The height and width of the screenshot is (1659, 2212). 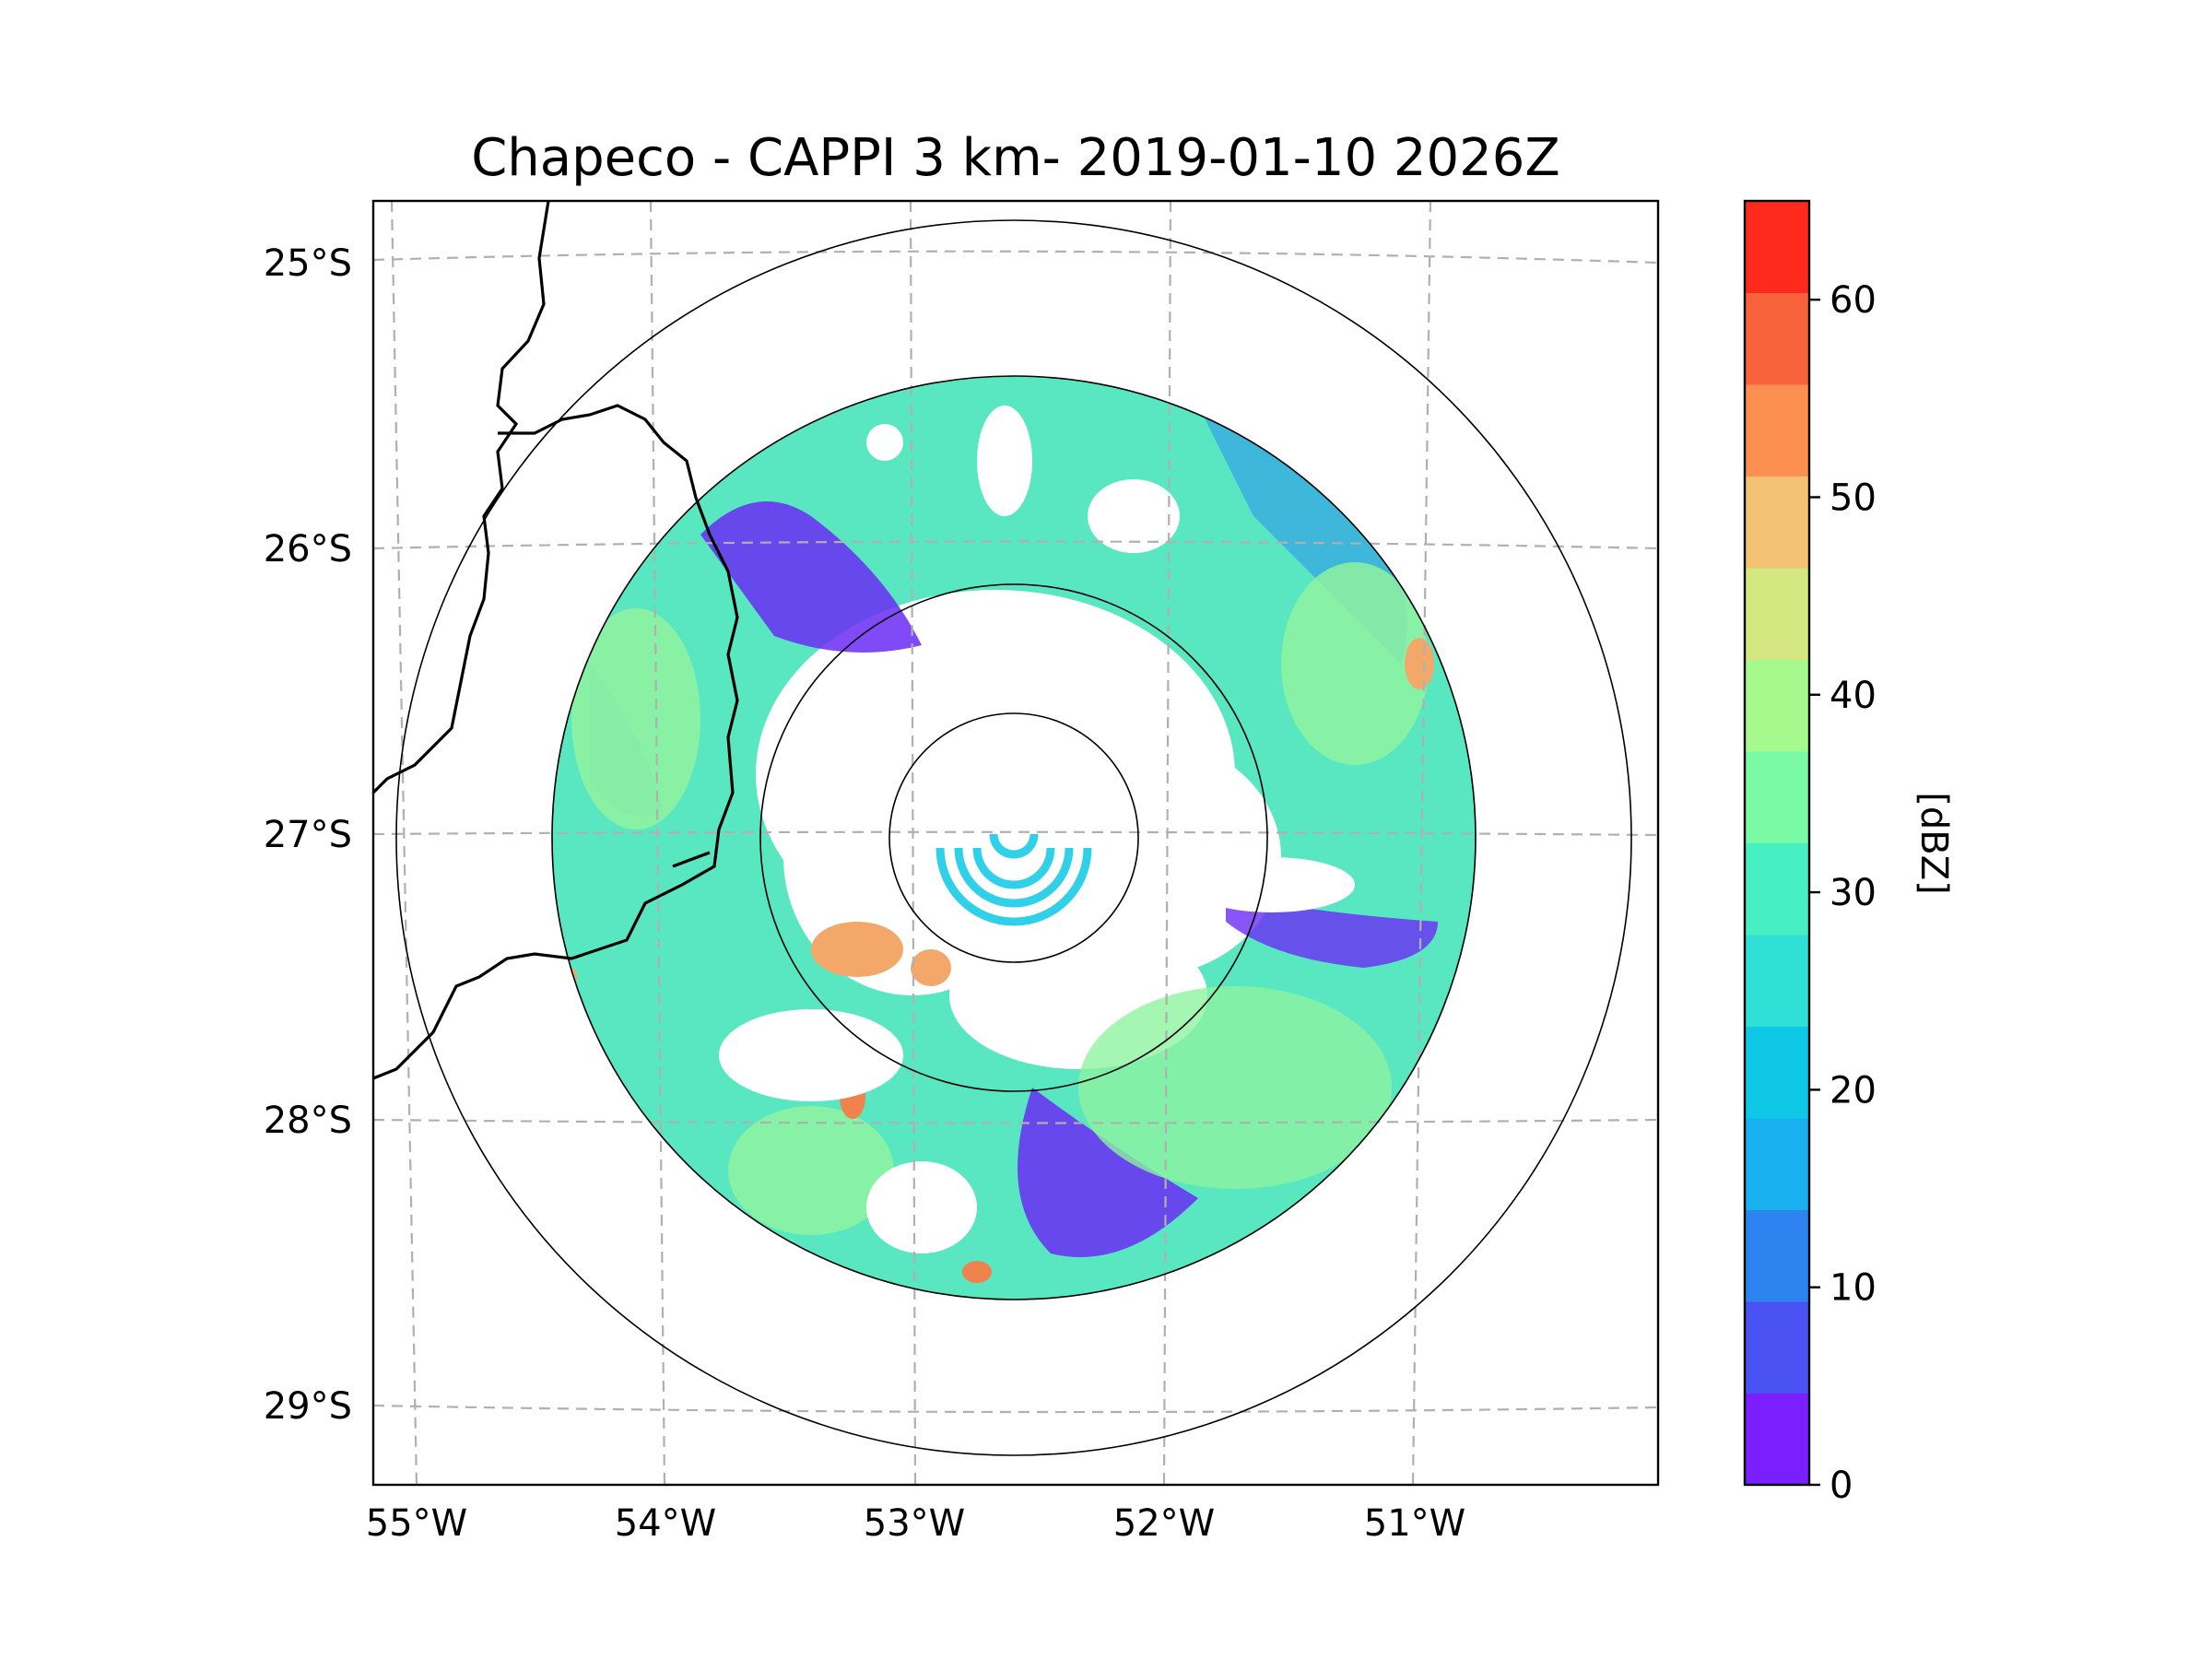 I want to click on colorbar-ticks: 0 10 20 30 40 50 60, so click(x=1843, y=893).